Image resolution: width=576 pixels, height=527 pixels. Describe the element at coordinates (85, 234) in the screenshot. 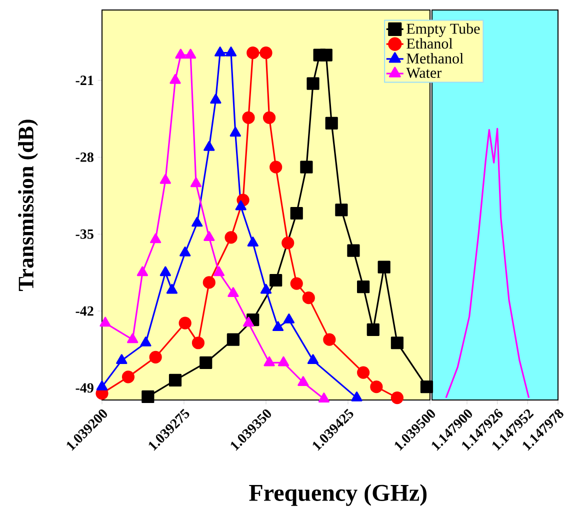

I see `y-tick-label: -35` at that location.